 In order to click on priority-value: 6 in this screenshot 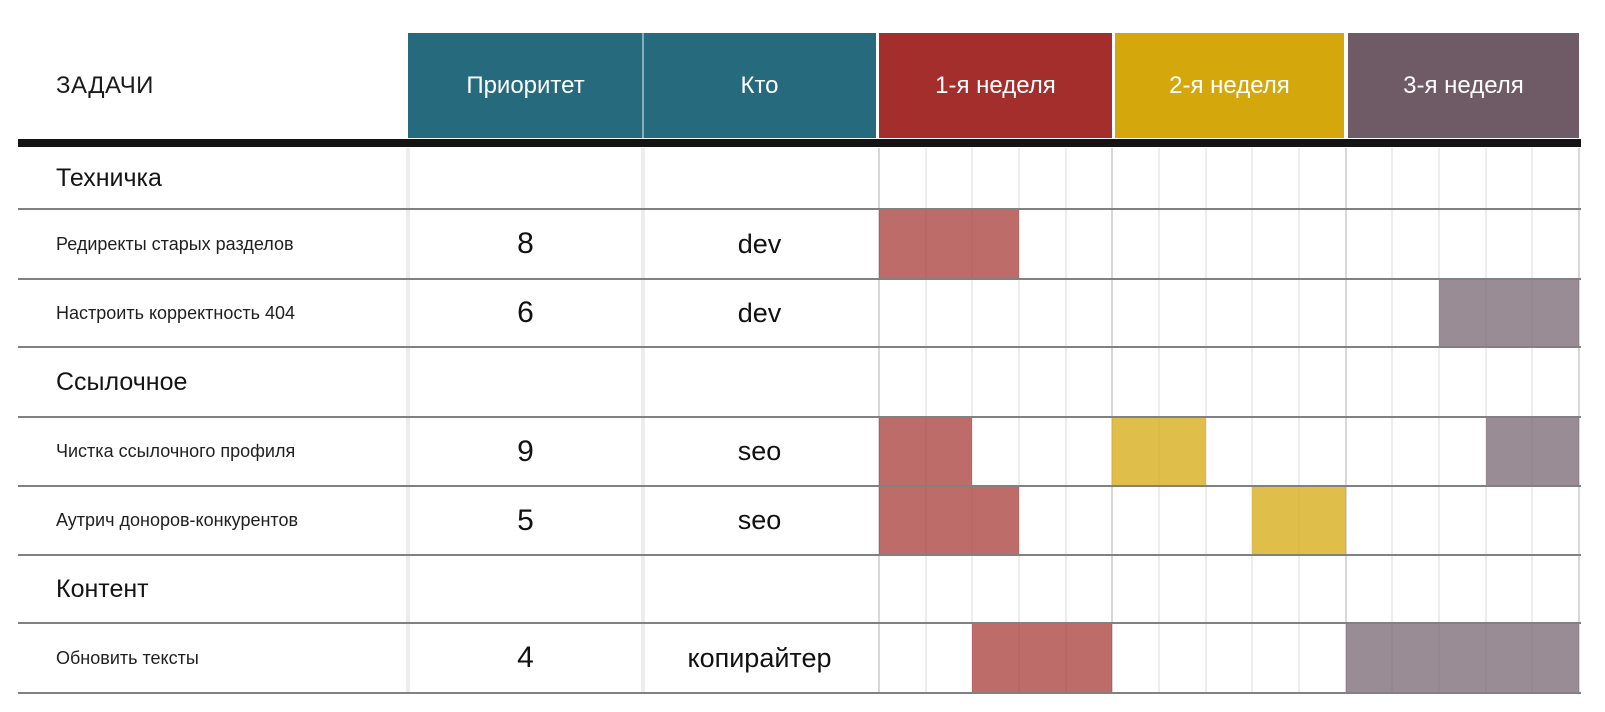, I will do `click(525, 312)`.